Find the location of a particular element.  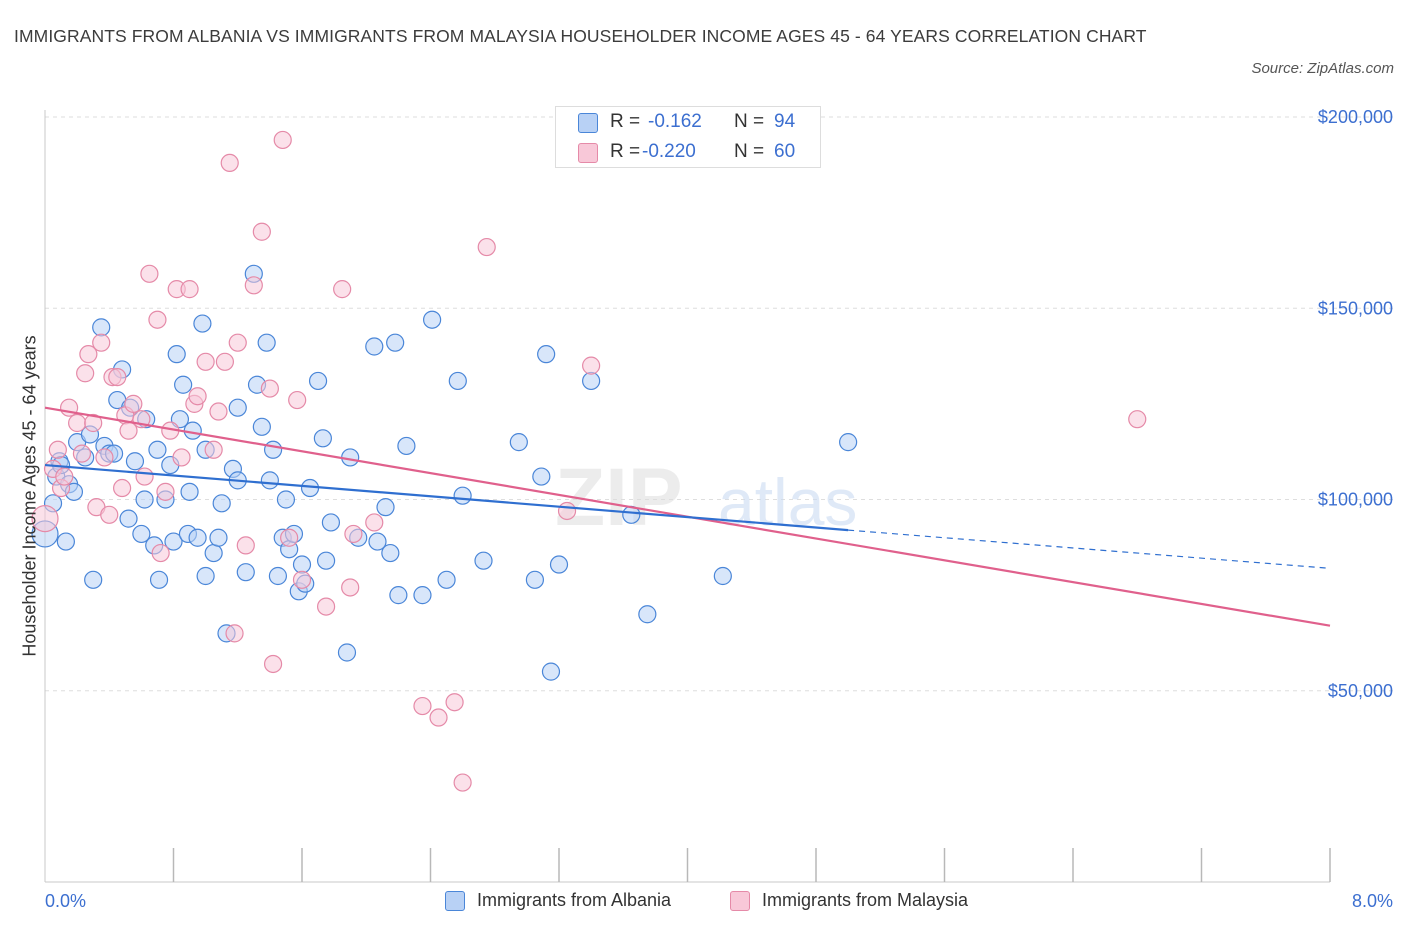

source-label: Source: ZipAtlas.com is located at coordinates (1322, 68).